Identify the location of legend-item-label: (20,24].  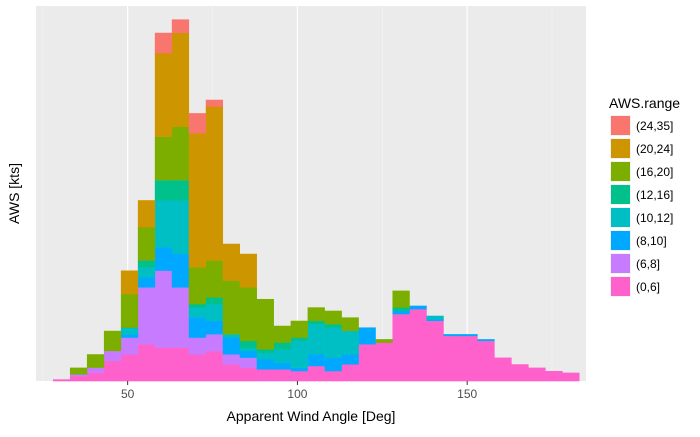
(654, 149).